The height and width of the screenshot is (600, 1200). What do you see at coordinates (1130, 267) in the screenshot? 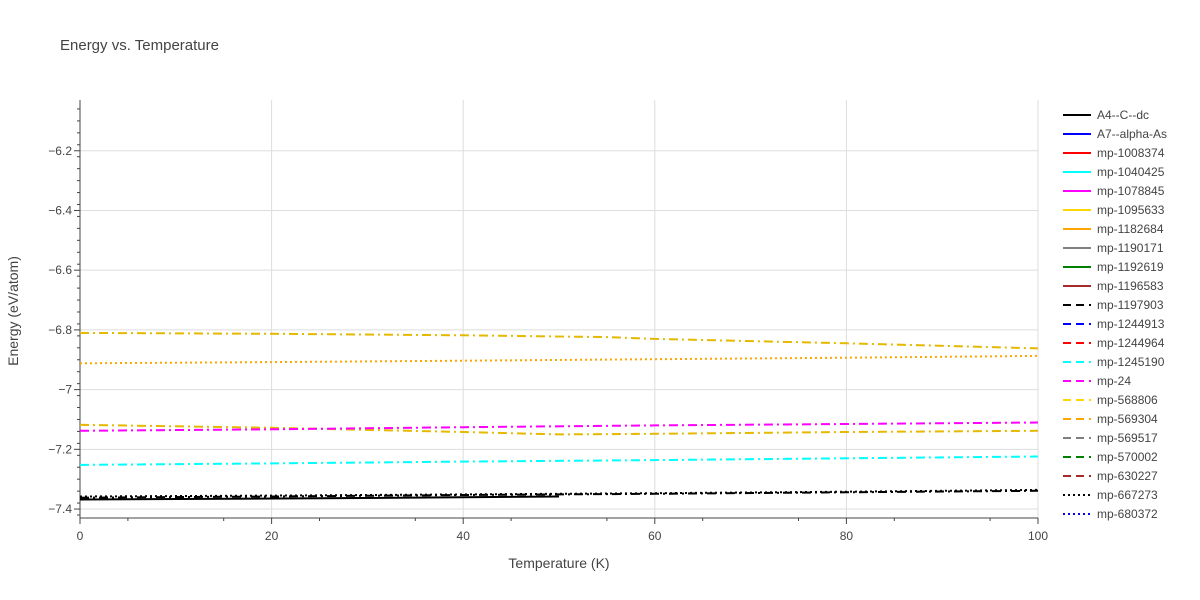
I see `legend-label: mp-1192619` at bounding box center [1130, 267].